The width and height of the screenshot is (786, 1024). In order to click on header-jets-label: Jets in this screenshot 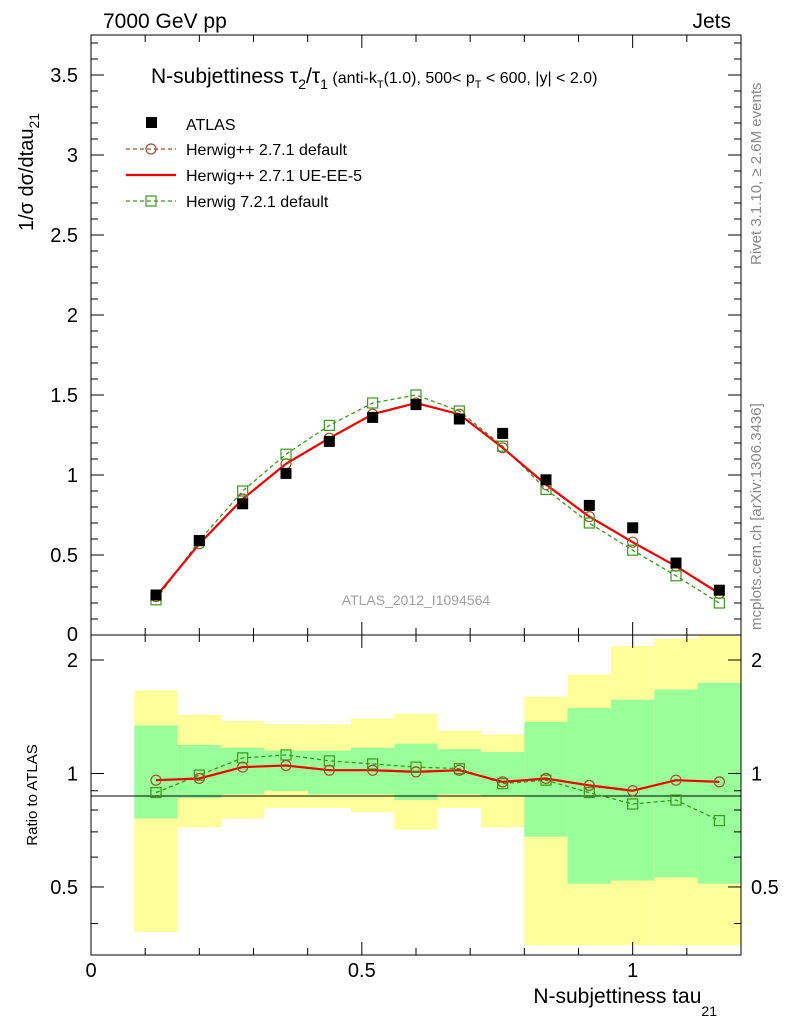, I will do `click(711, 21)`.